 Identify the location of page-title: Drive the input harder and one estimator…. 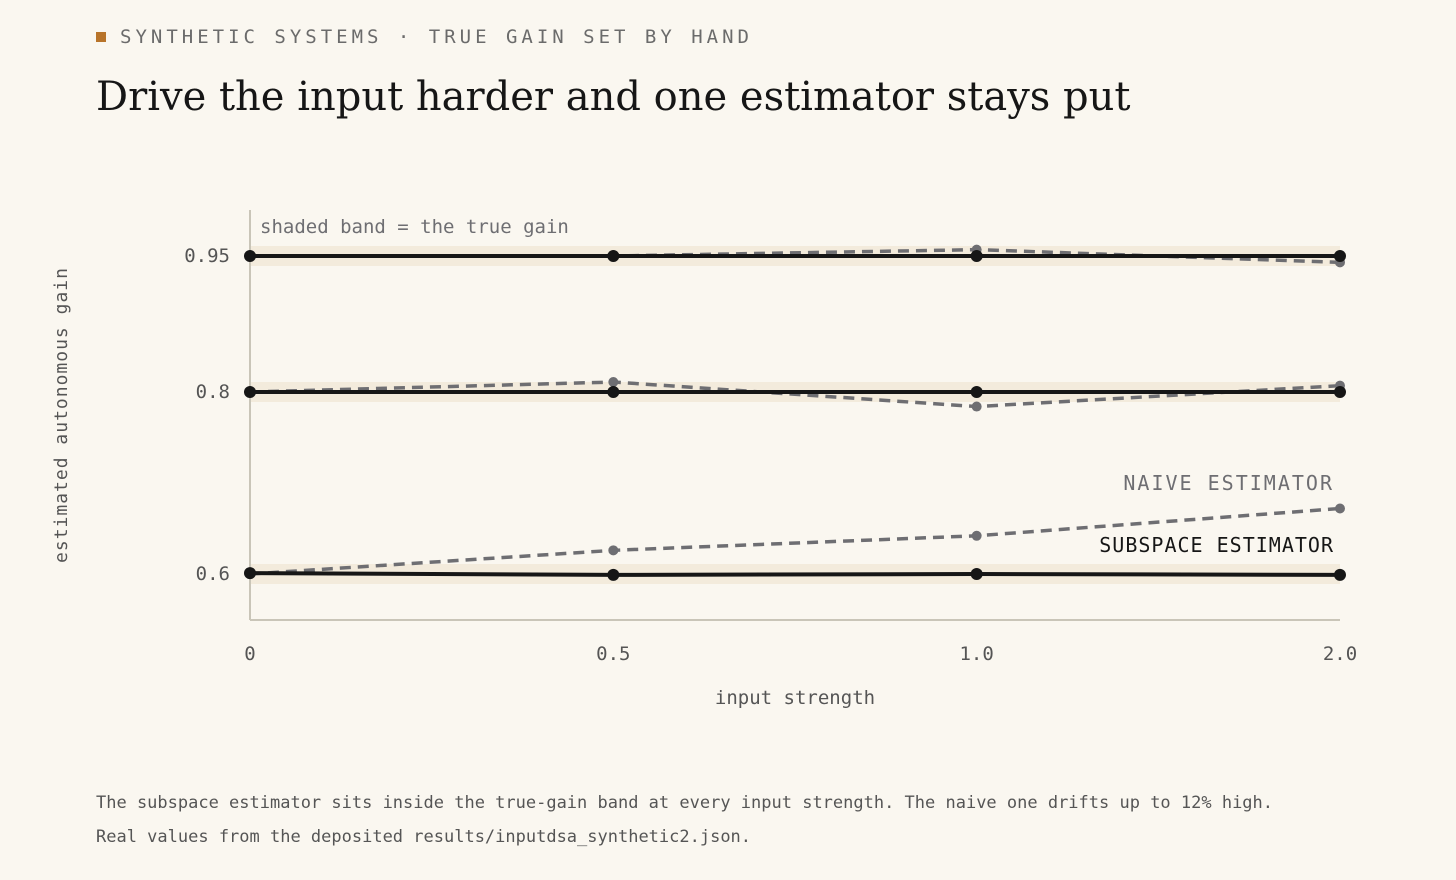
(613, 97).